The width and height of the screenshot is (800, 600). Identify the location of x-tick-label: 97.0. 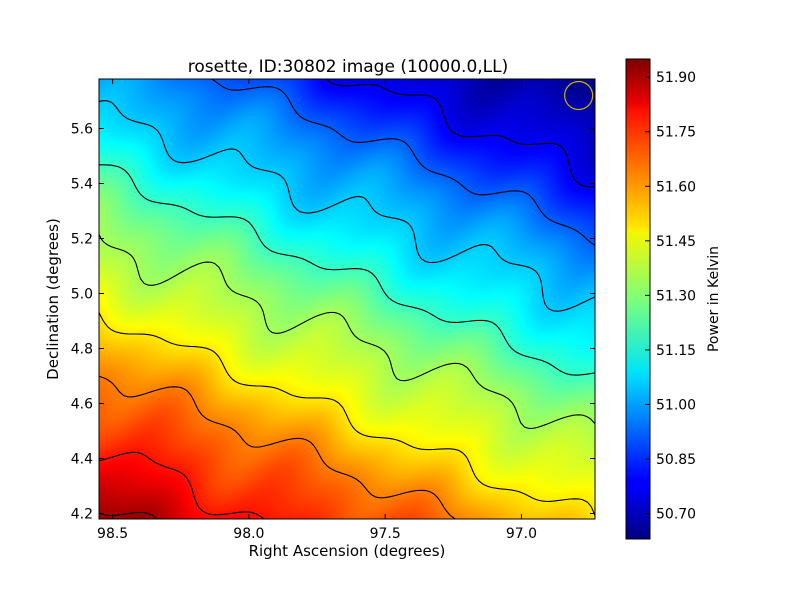
(521, 534).